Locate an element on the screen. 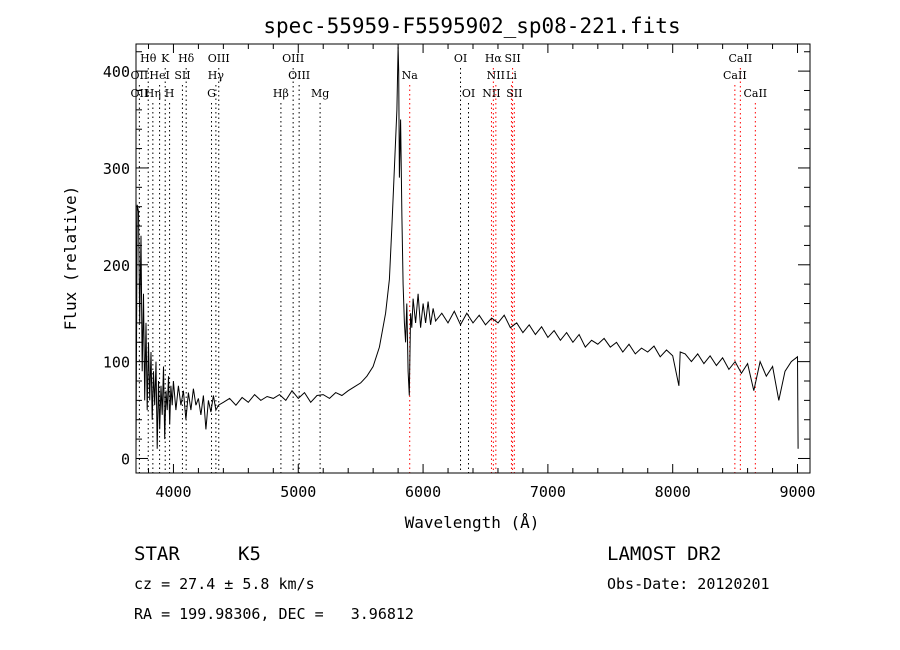 The image size is (900, 650). redshift-value: cz = 27.4 ± 5.8 km/s is located at coordinates (224, 584).